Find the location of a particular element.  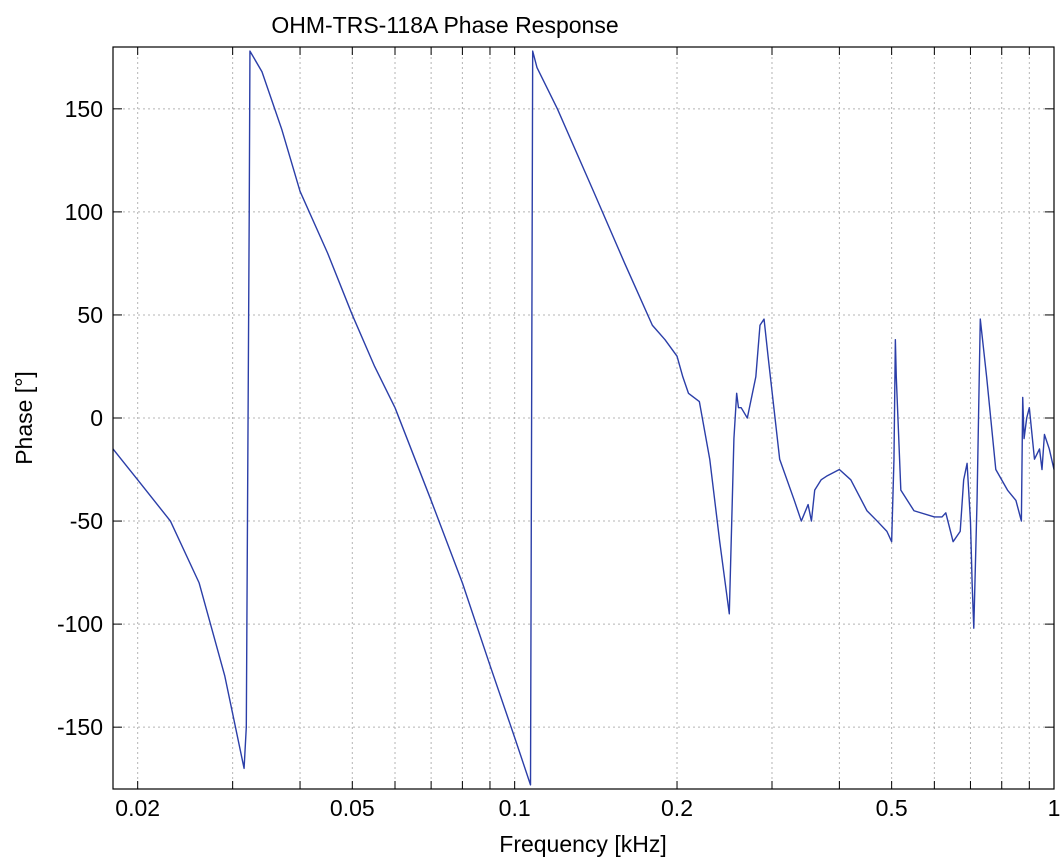

chart-title: OHM-TRS-118A Phase Response is located at coordinates (444, 25).